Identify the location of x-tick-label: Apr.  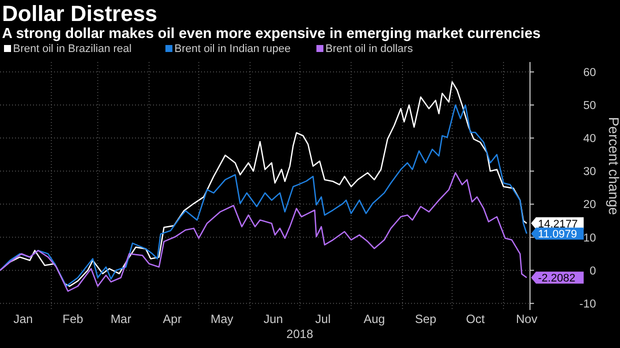
(172, 319).